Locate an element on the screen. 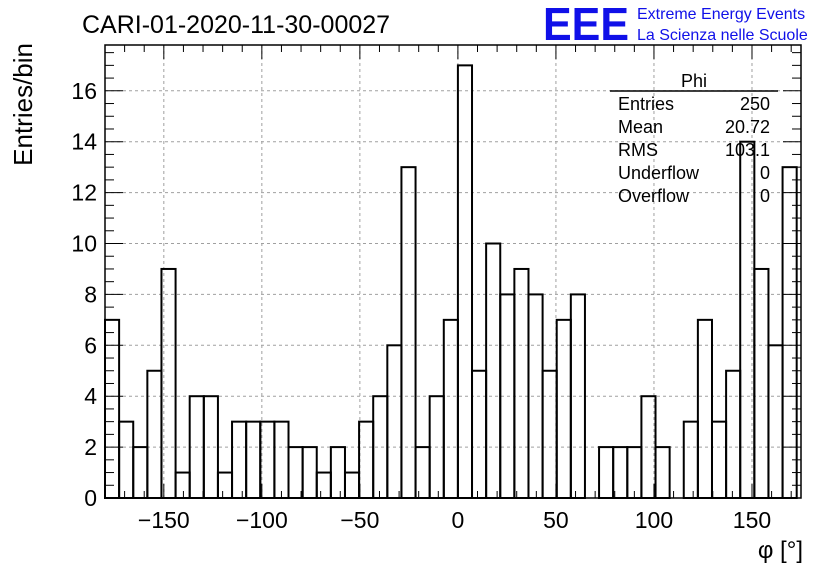 The width and height of the screenshot is (836, 572). y-tick-label: 14 is located at coordinates (84, 142).